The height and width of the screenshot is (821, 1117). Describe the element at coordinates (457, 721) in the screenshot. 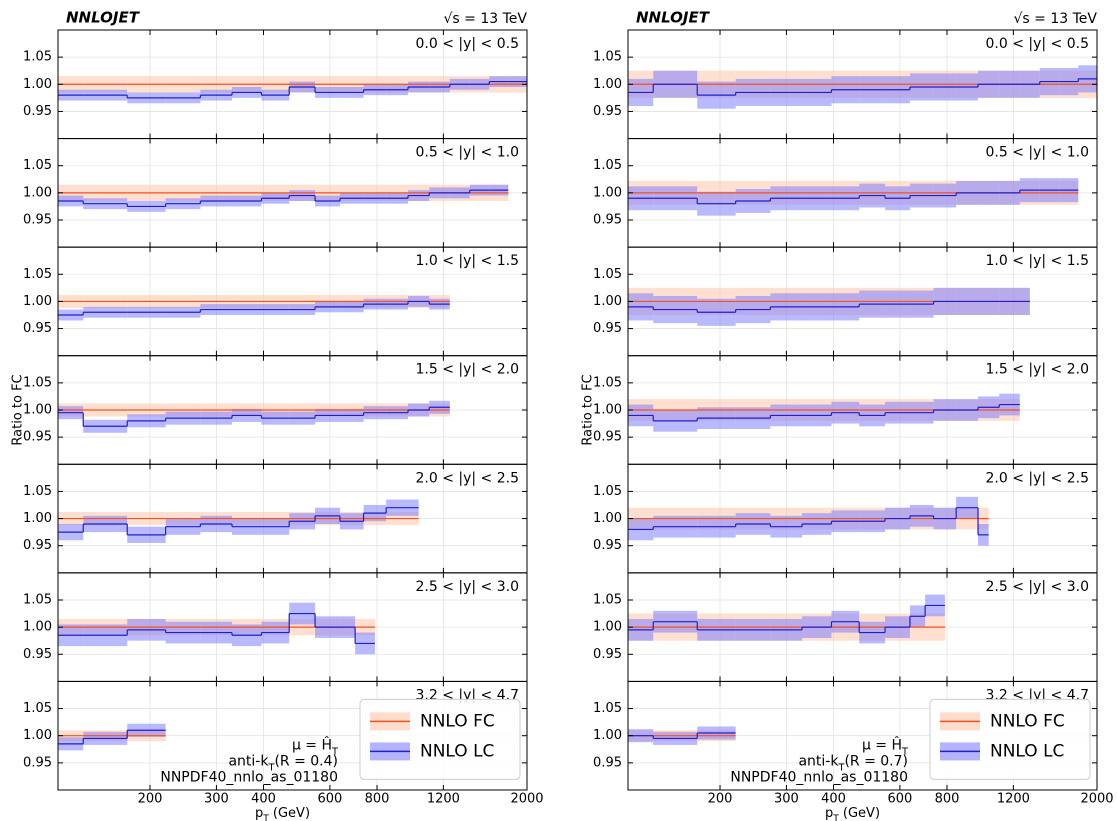

I see `legend-label: NNLO FC` at that location.